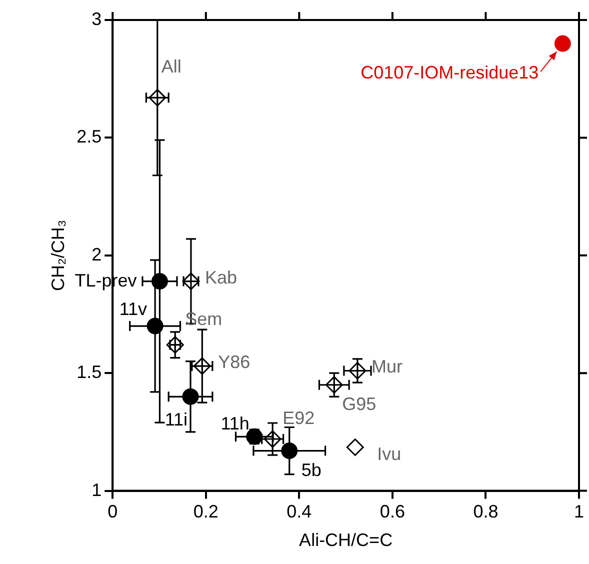  I want to click on x-tick-label: 1, so click(579, 512).